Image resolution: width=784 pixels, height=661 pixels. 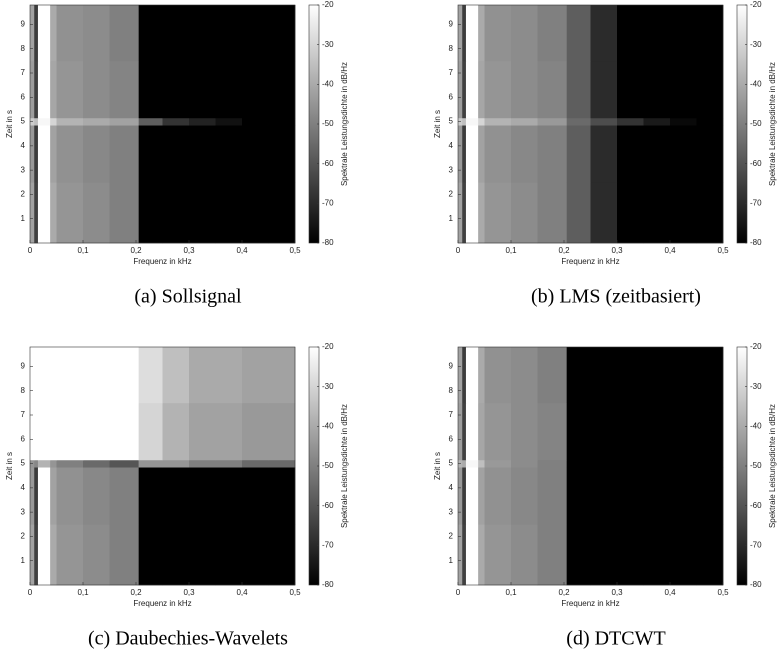 I want to click on x-tick-label: 0,3, so click(x=189, y=592).